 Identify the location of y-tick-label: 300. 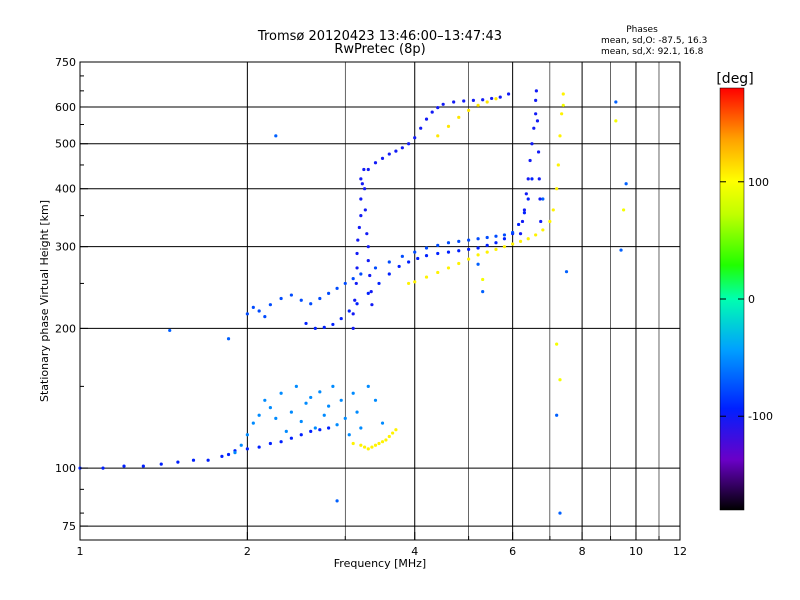
(65, 247).